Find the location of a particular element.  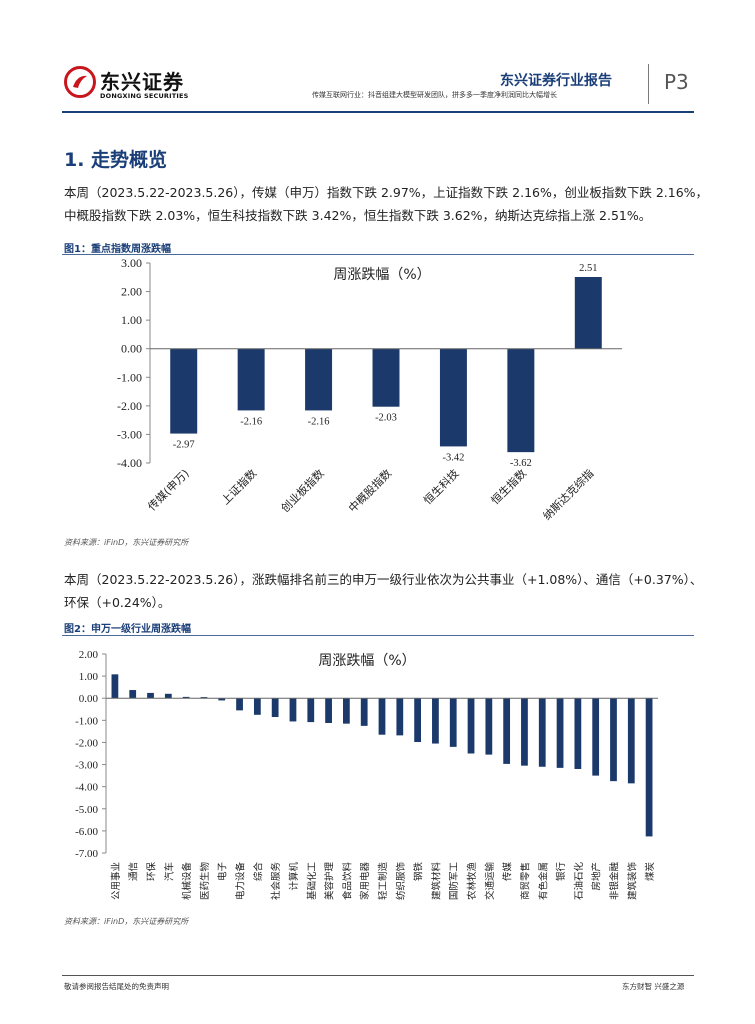

x-tick-label: 食品饮料 is located at coordinates (347, 881).